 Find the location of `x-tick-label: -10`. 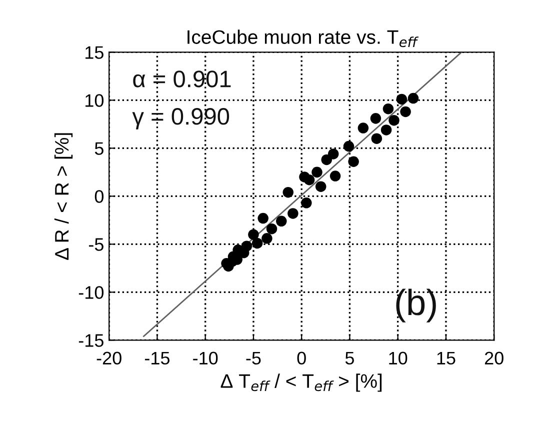

x-tick-label: -10 is located at coordinates (205, 358).